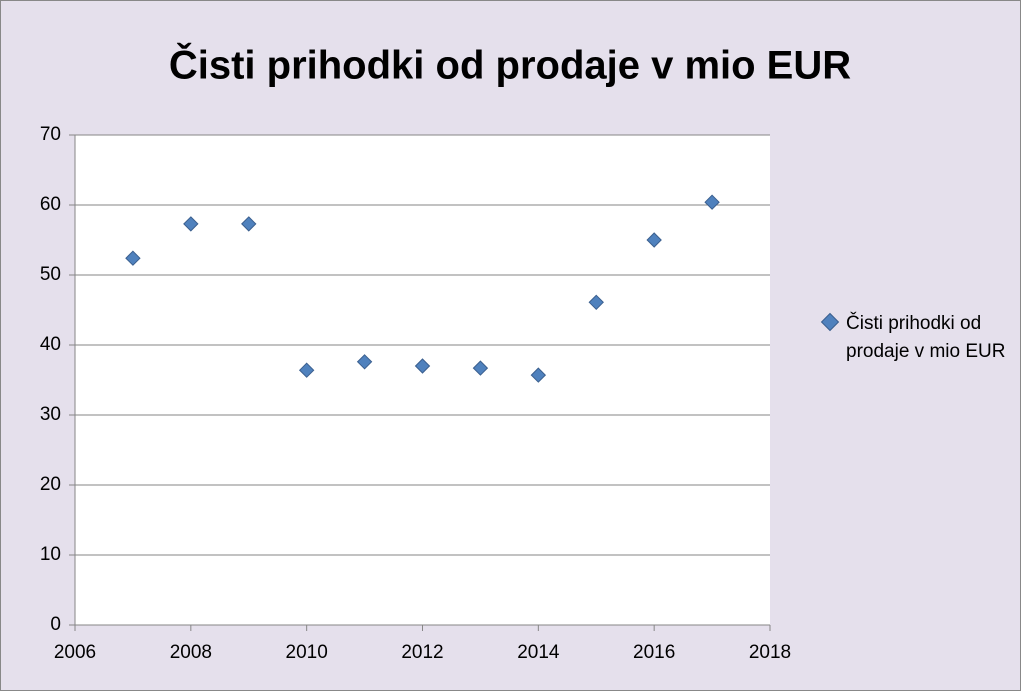  What do you see at coordinates (75, 652) in the screenshot?
I see `x-tick-label: 2006` at bounding box center [75, 652].